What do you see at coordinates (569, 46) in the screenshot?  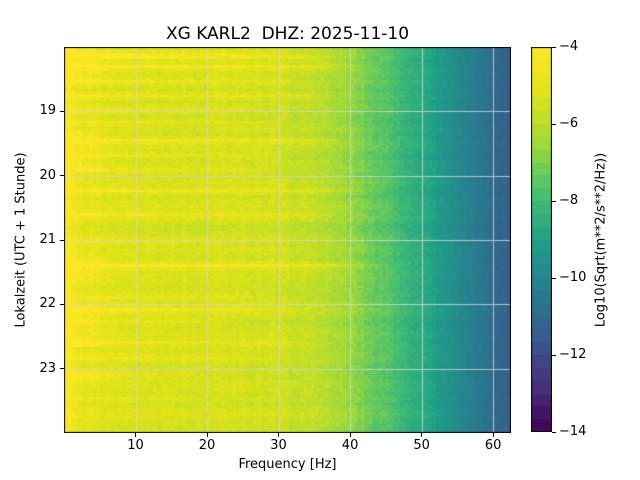 I see `colorbar-tick-label: −4` at bounding box center [569, 46].